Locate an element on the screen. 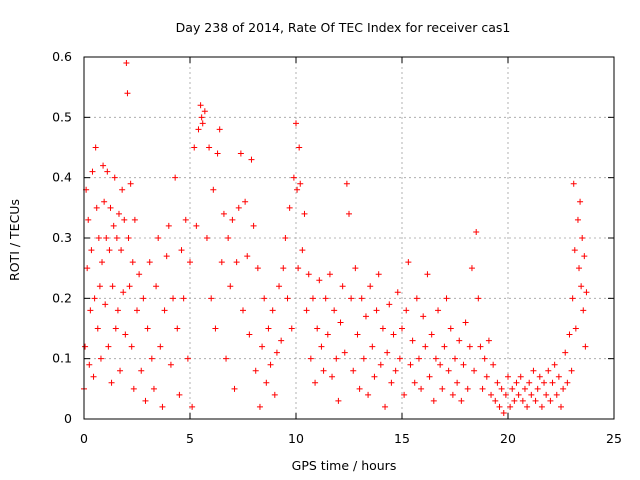 The height and width of the screenshot is (480, 640). y-tick-label: 0.5 is located at coordinates (62, 116).